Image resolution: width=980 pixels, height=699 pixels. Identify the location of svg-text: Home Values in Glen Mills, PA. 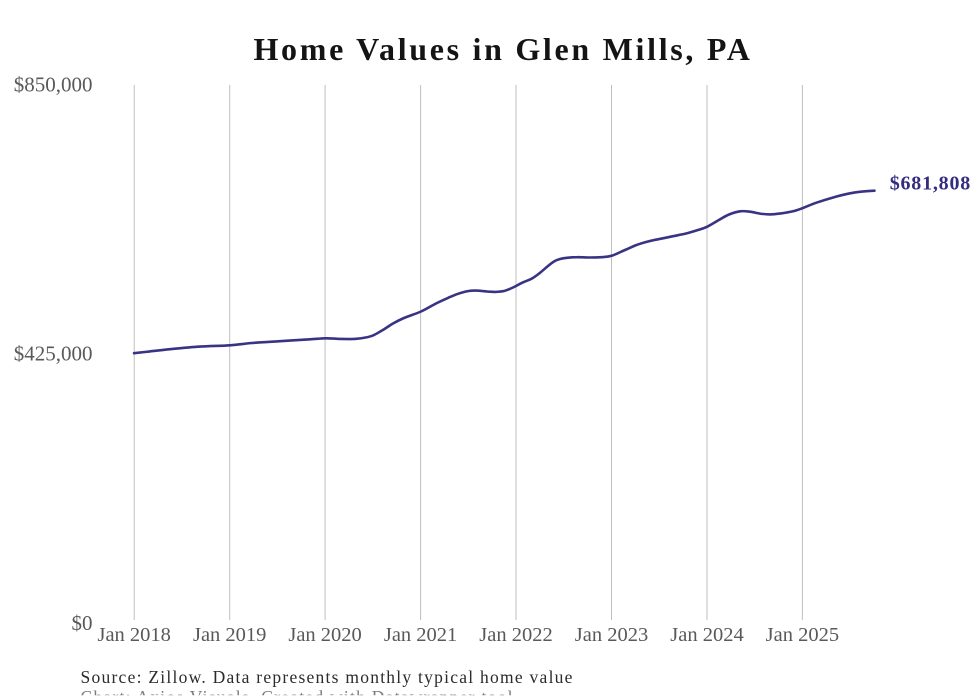
(502, 49).